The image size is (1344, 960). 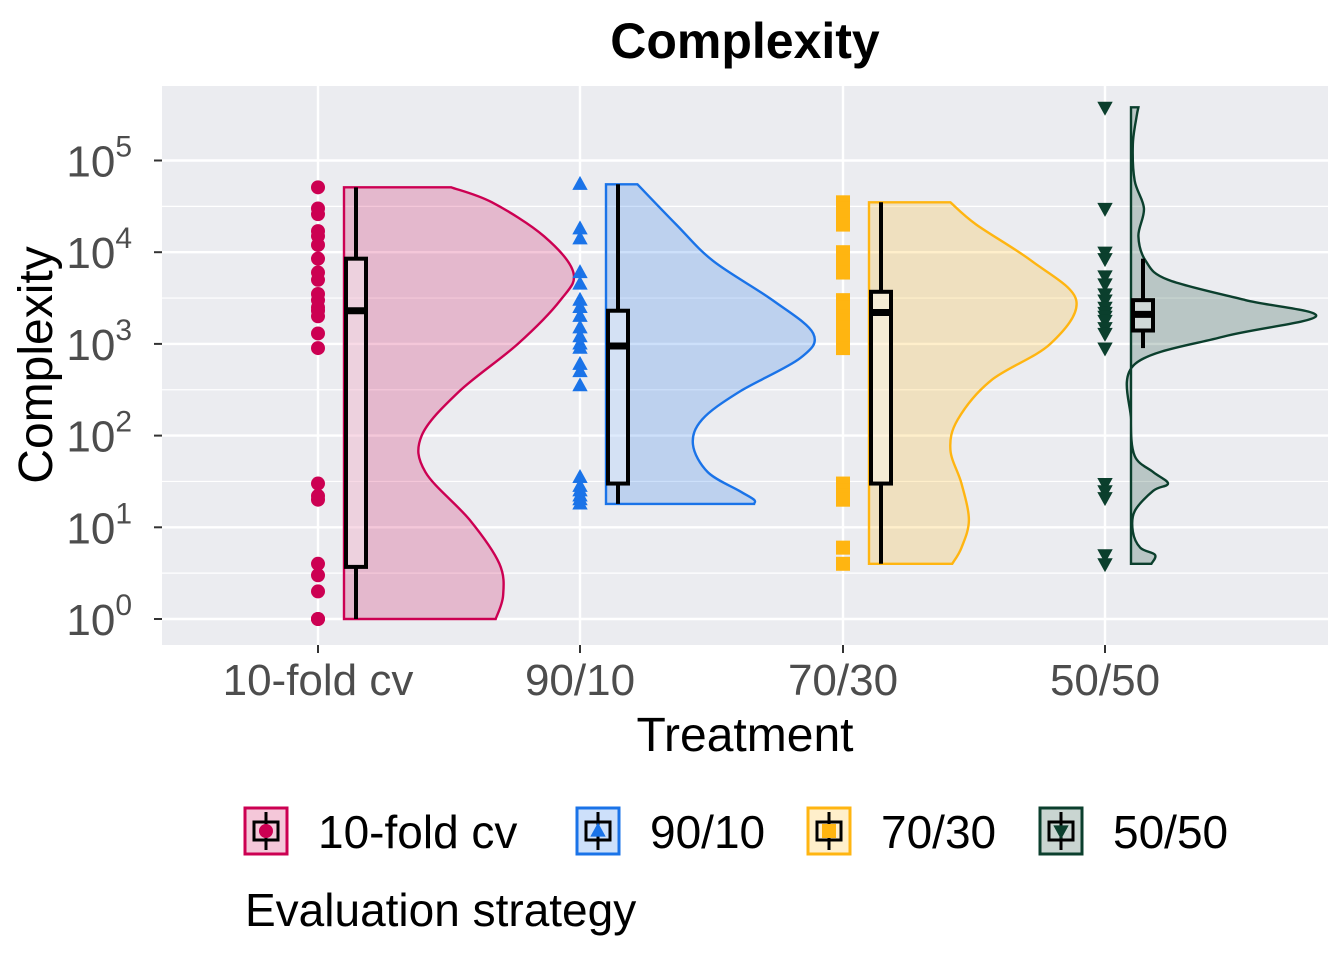 What do you see at coordinates (691, 675) in the screenshot?
I see `x-axis: 10-fold cv 90/10 70/30 50/50` at bounding box center [691, 675].